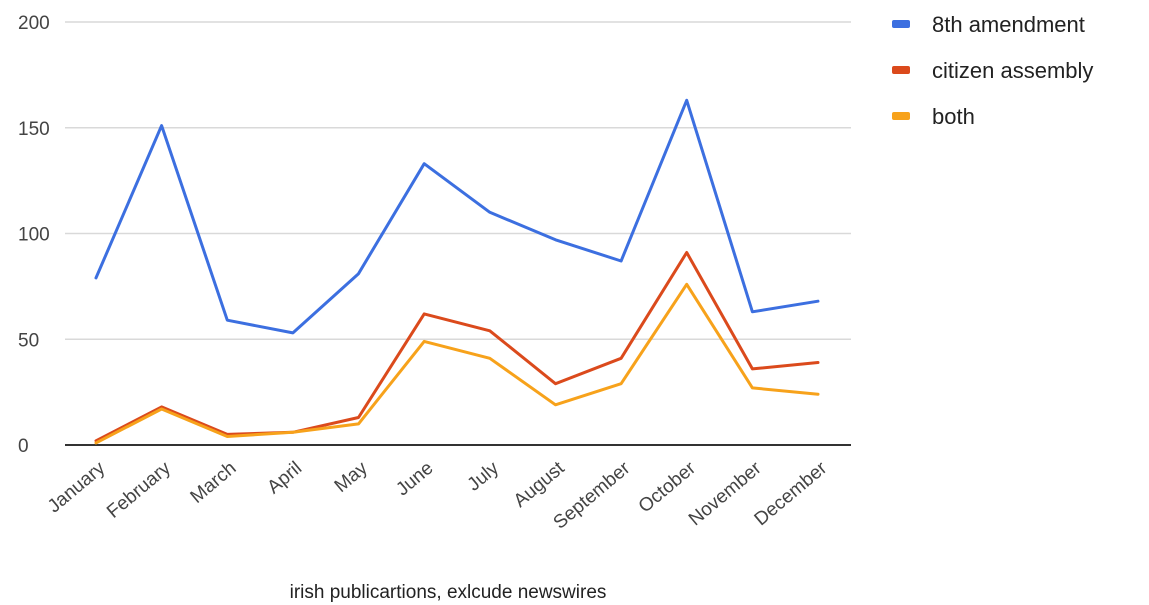 This screenshot has height=605, width=1149. Describe the element at coordinates (28, 340) in the screenshot. I see `y-tick-label: 50` at that location.